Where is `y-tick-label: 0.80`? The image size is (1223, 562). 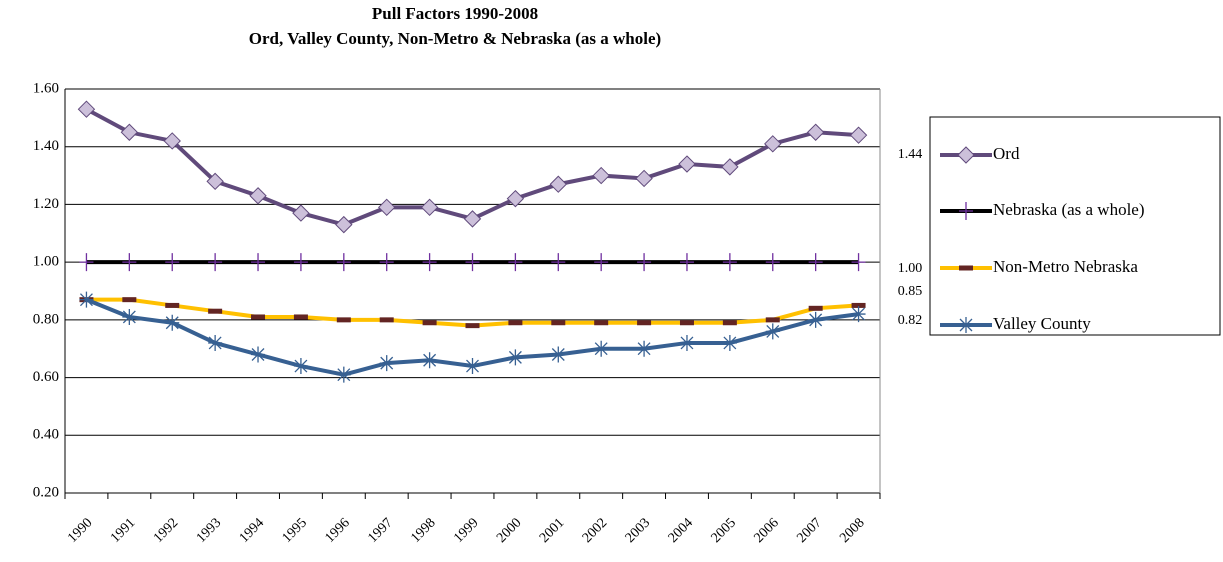
y-tick-label: 0.80 is located at coordinates (46, 319).